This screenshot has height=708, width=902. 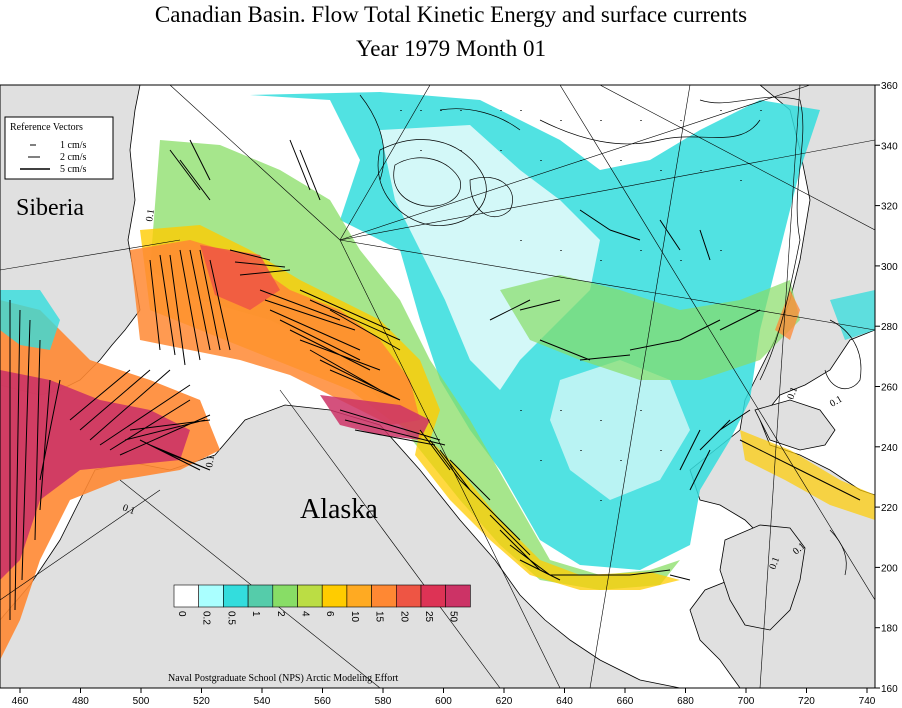 I want to click on x-tick-label: 520, so click(x=201, y=701).